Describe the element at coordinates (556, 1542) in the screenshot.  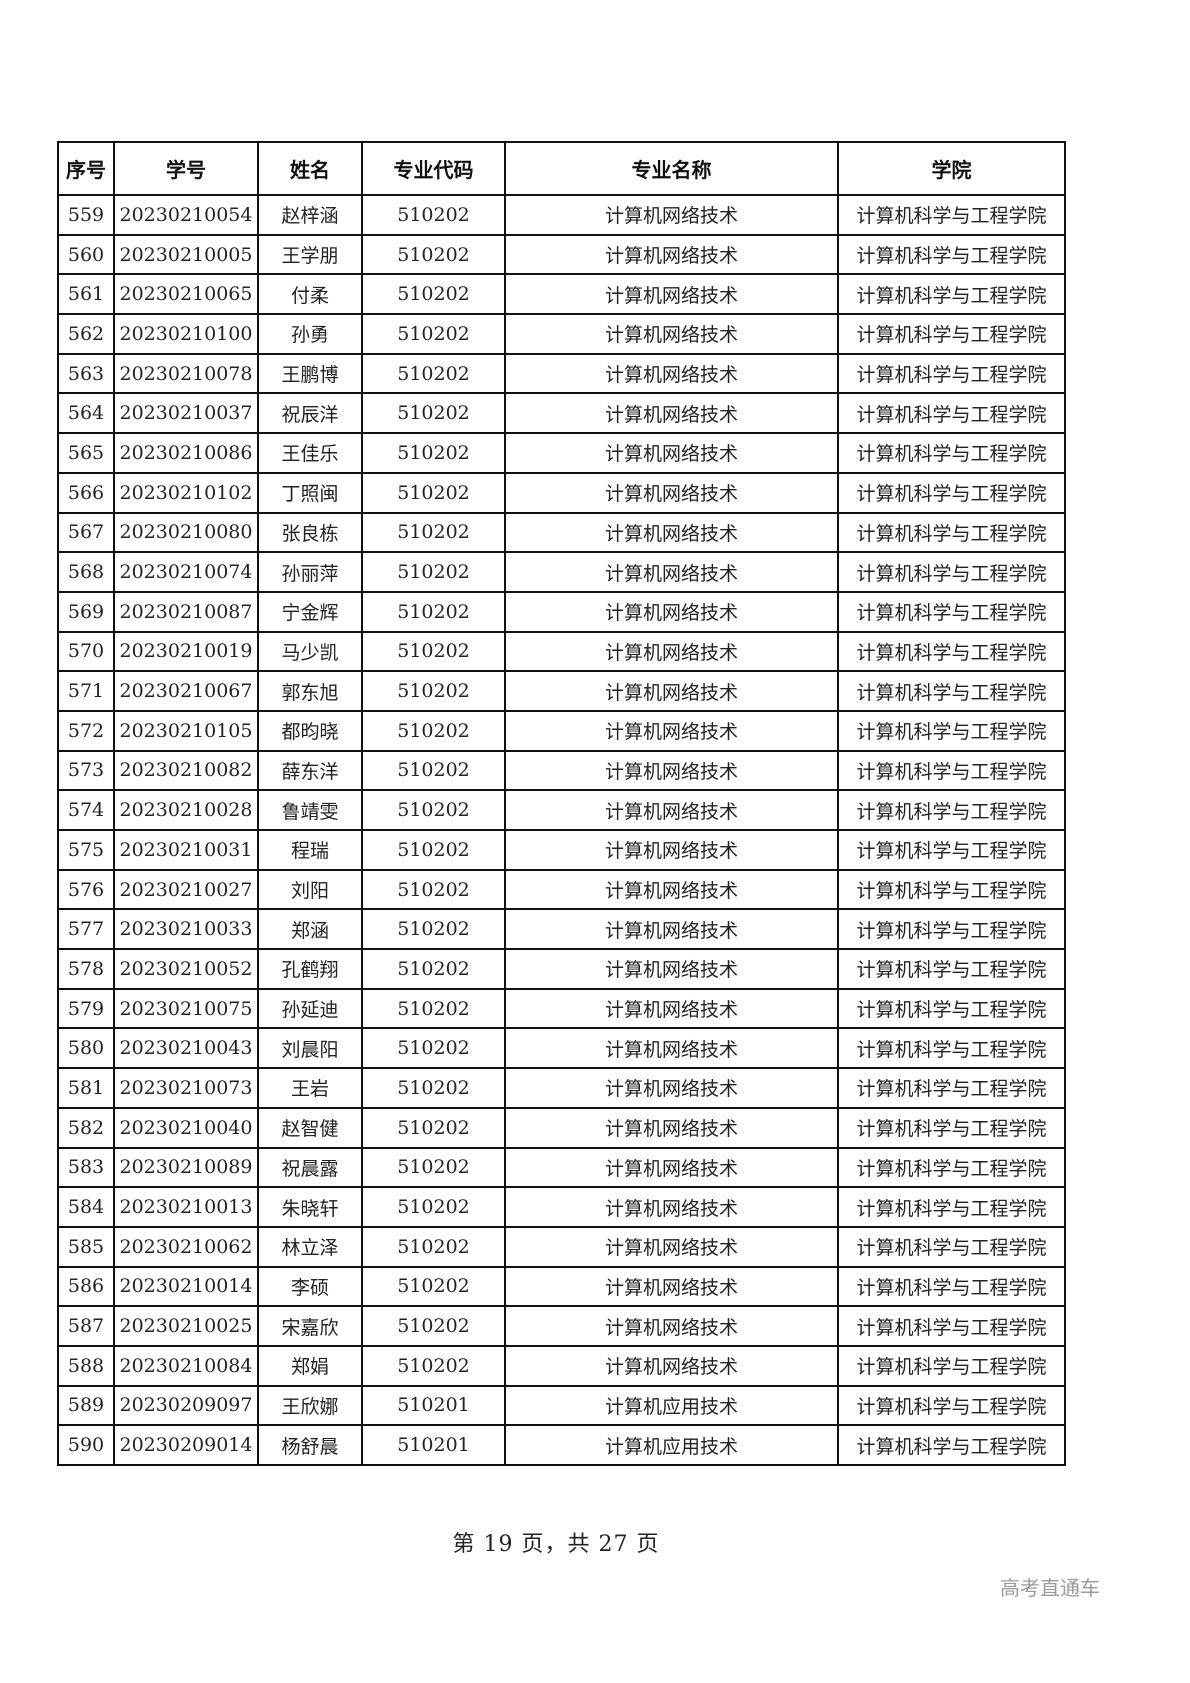
I see `page-number: 第 19 页，共 27 页` at that location.